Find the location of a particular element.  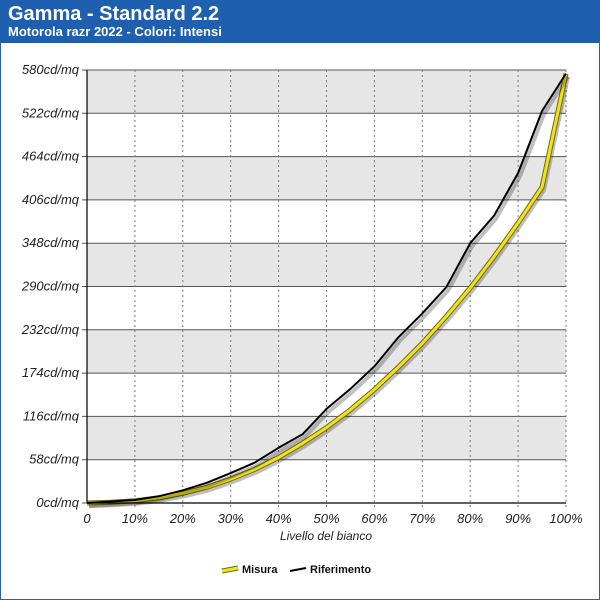

chart-subtitle: Motorola razr 2022 - Colori: Intensi is located at coordinates (115, 31).